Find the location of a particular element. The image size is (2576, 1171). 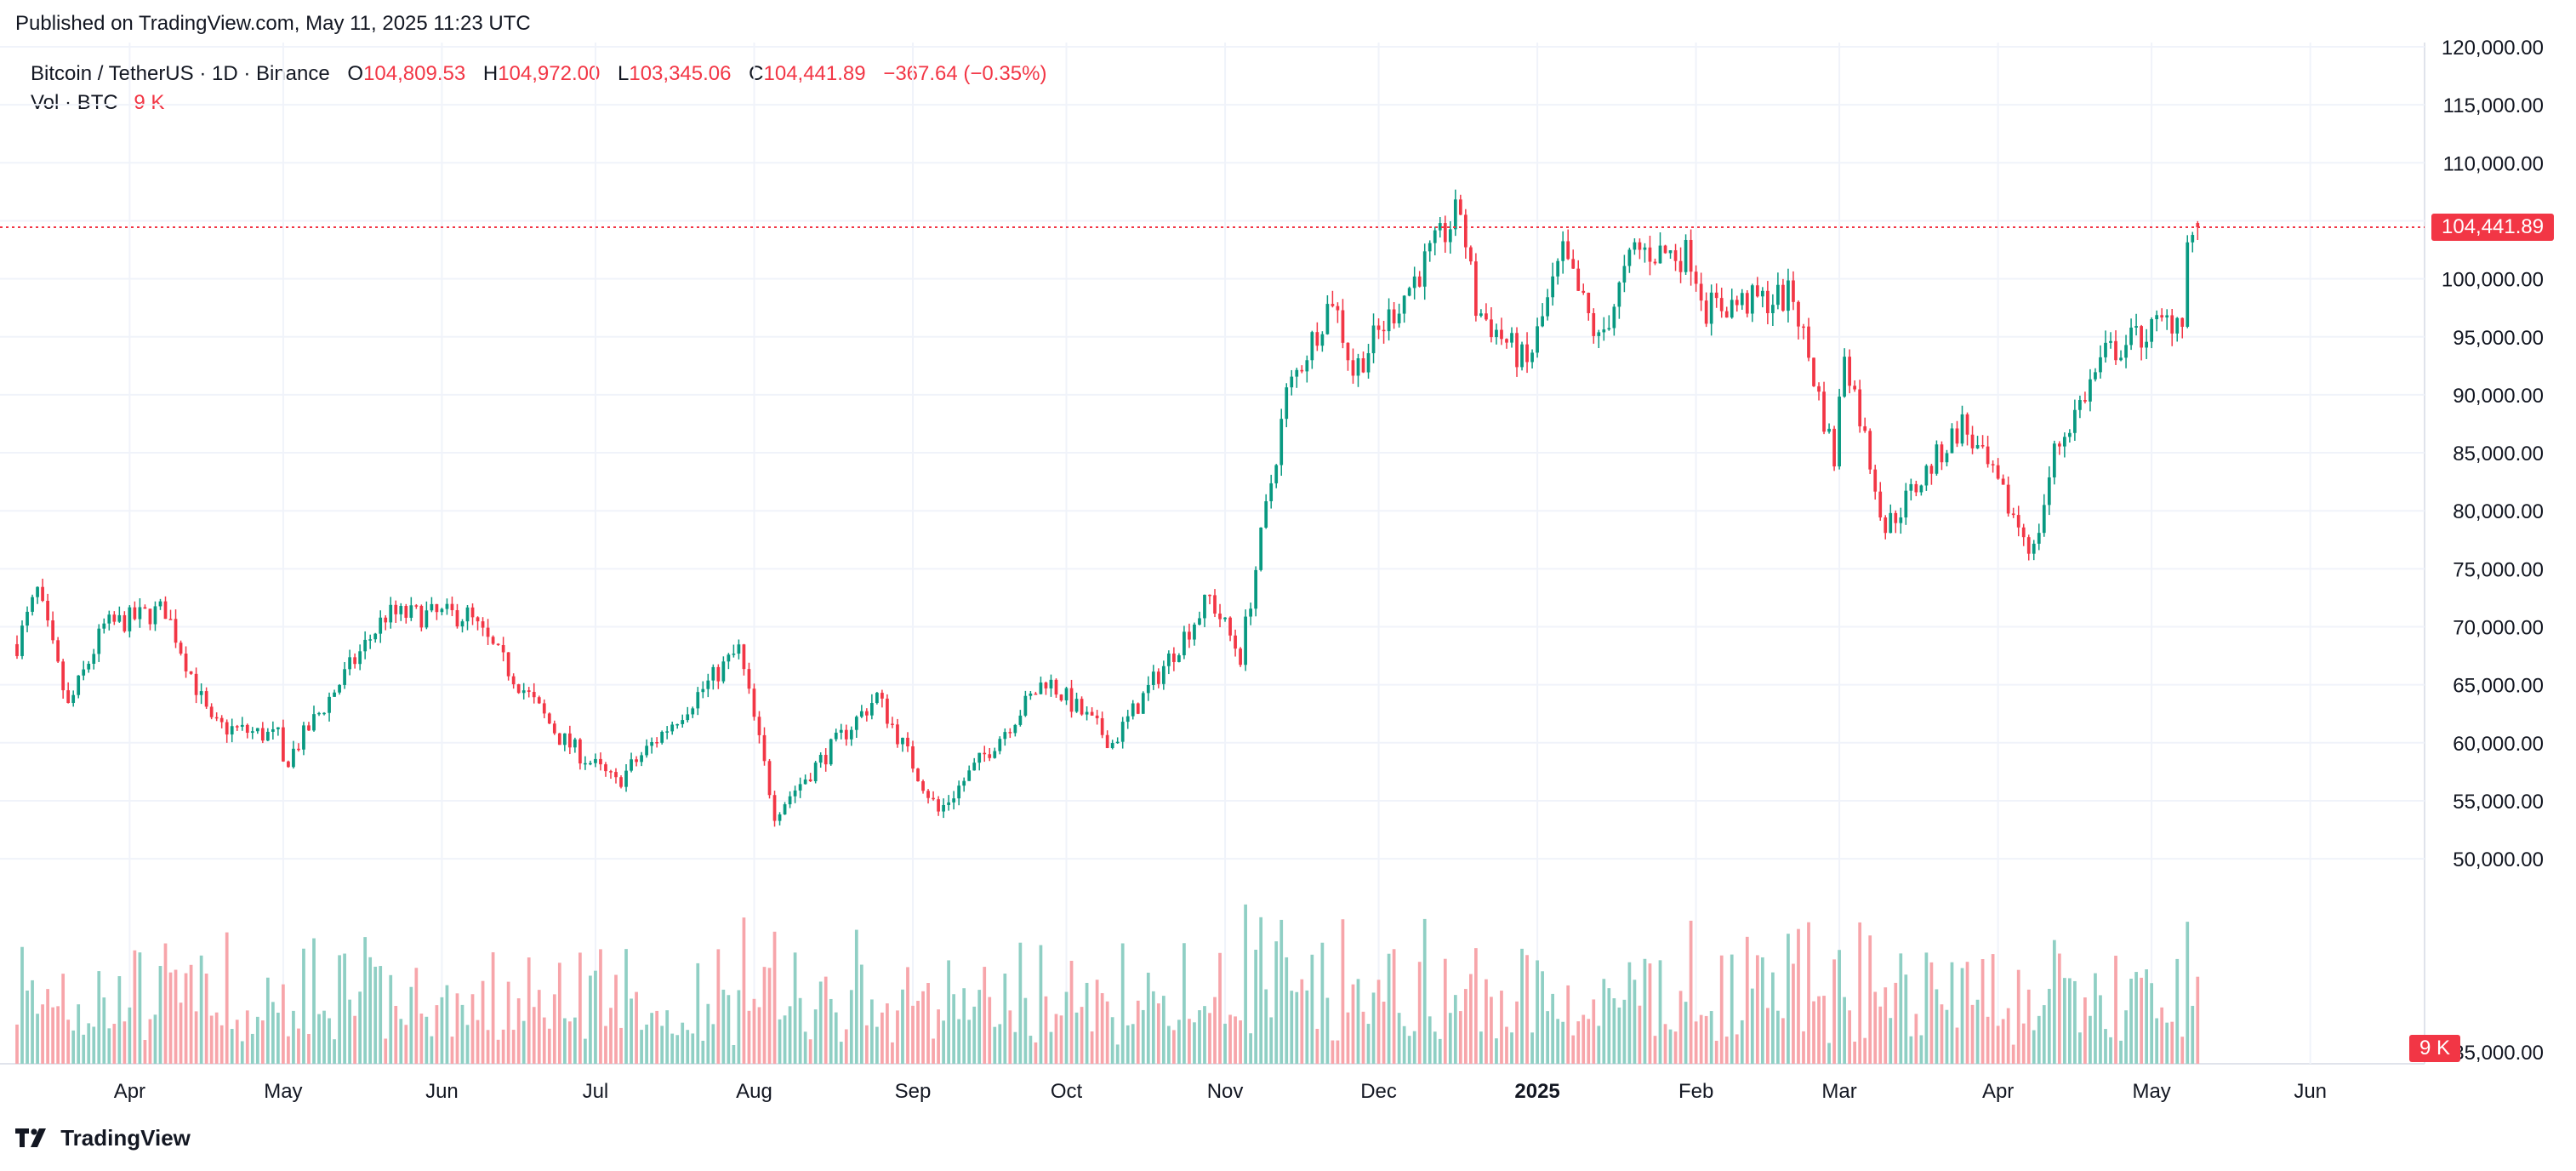

tradingview-brand: TradingView is located at coordinates (103, 1139).